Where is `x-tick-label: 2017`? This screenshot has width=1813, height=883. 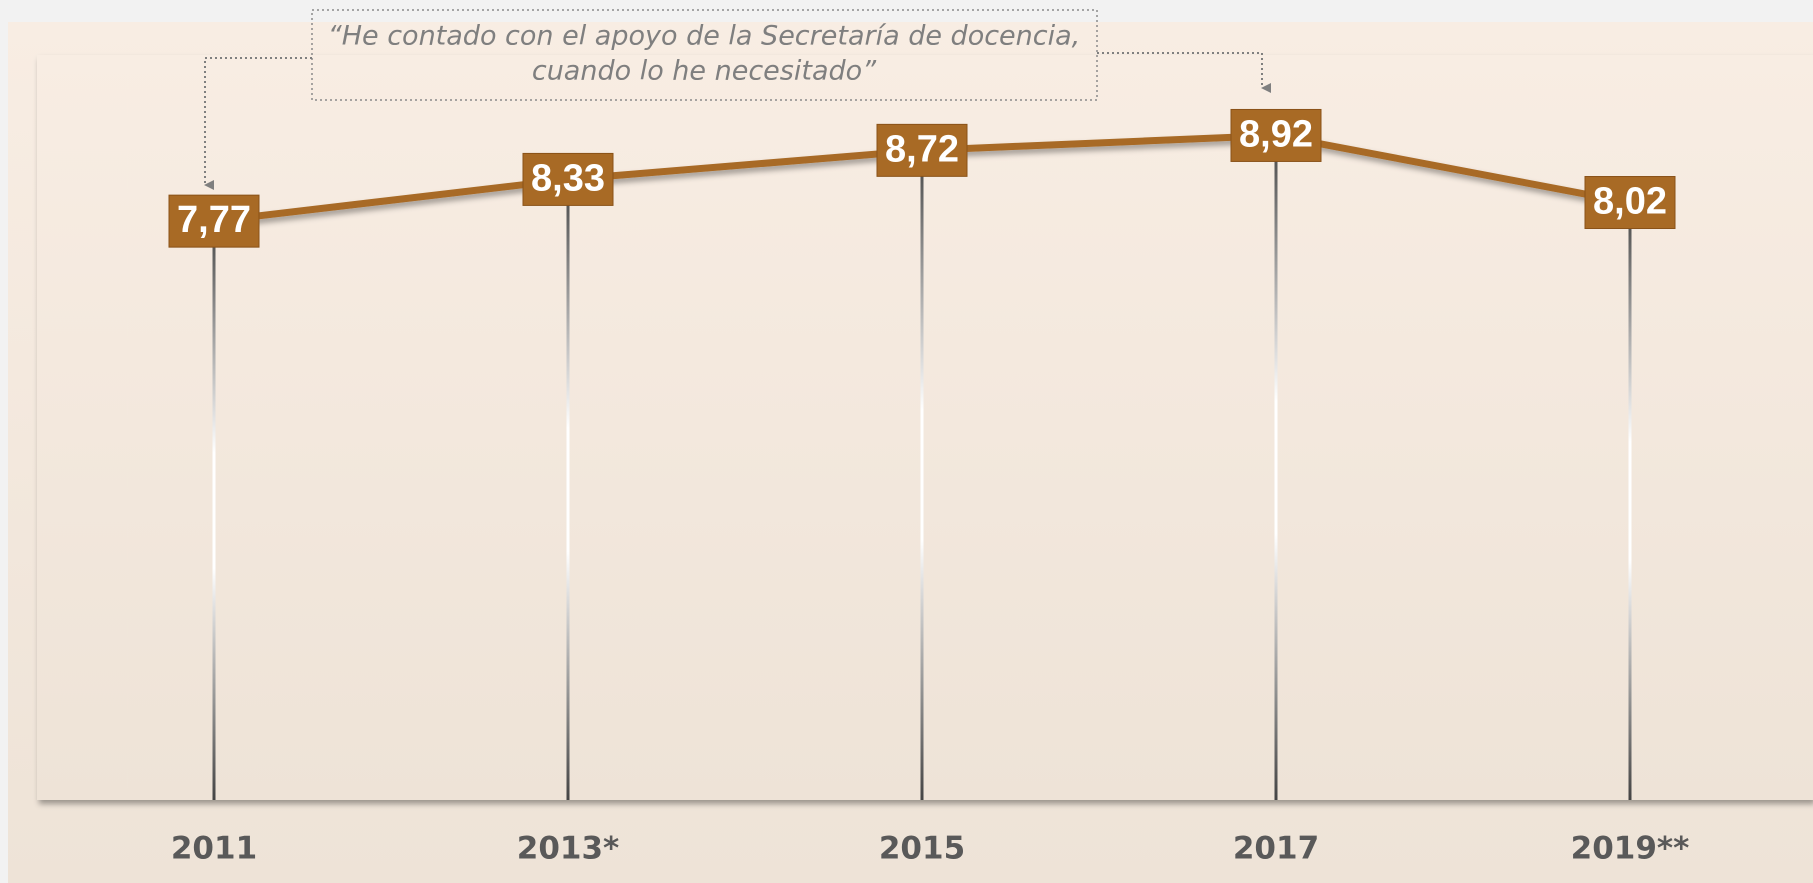 x-tick-label: 2017 is located at coordinates (1276, 849).